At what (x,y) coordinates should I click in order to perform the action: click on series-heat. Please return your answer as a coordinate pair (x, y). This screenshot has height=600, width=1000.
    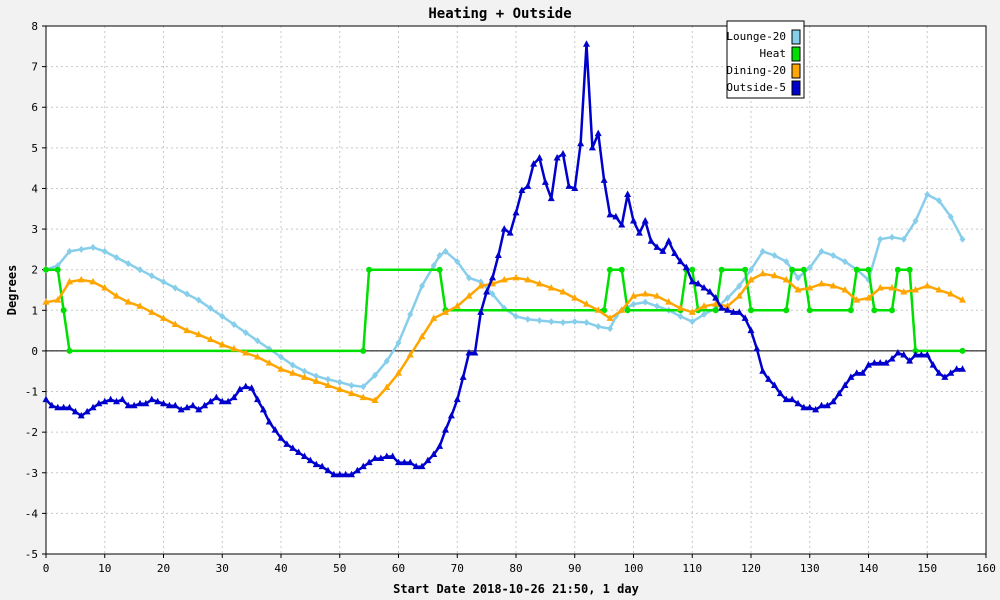
    Looking at the image, I should click on (504, 310).